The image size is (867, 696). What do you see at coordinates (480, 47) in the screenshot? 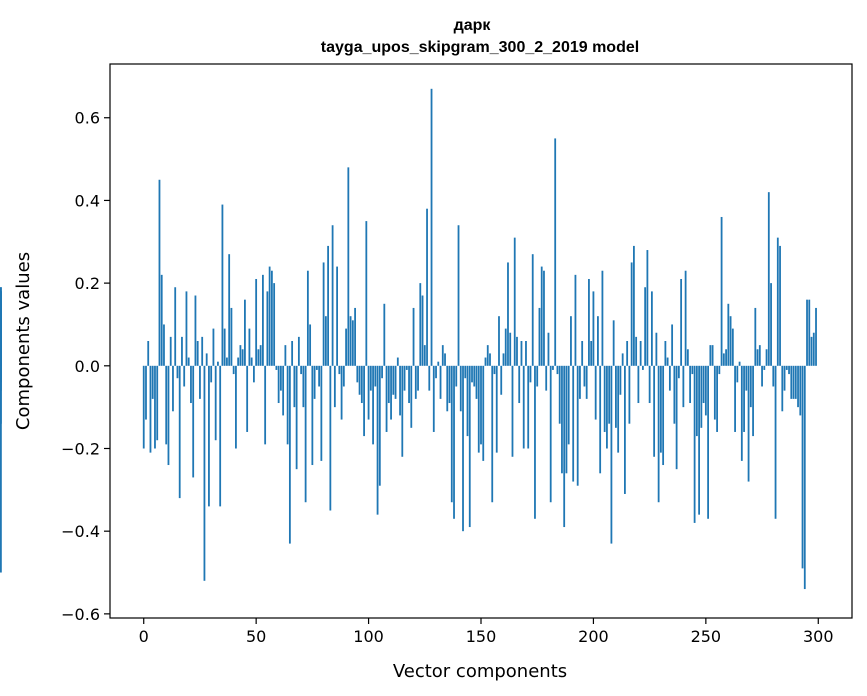
I see `chart-subtitle: tayga_upos_skipgram_300_2_2019 model` at bounding box center [480, 47].